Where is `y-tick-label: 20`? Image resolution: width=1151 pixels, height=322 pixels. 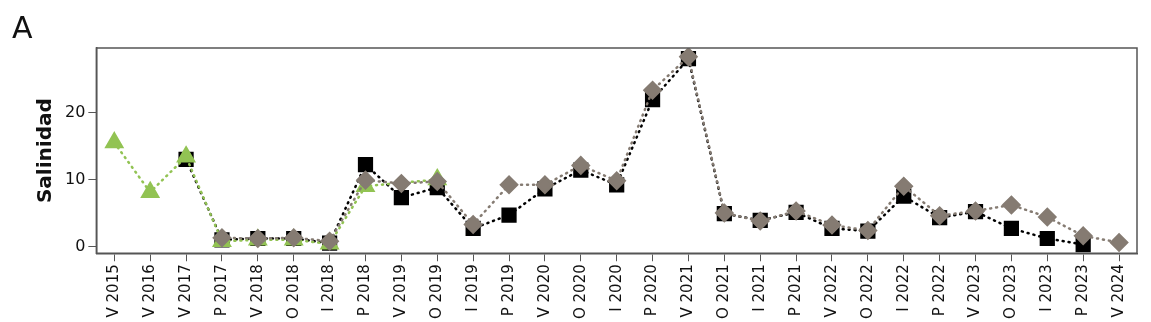
y-tick-label: 20 is located at coordinates (75, 111).